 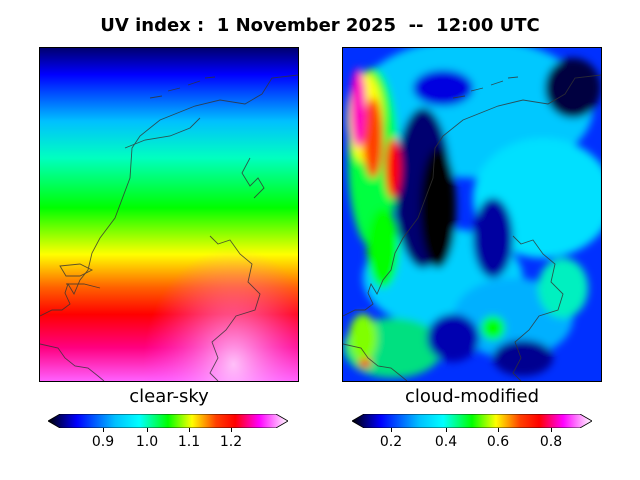 I want to click on cloud-modified-caption: cloud-modified, so click(x=472, y=396).